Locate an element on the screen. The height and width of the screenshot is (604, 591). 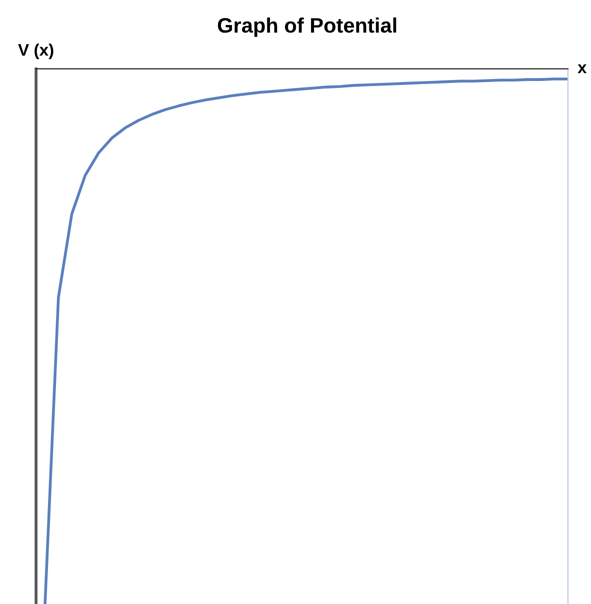
chart-title: Graph of Potential is located at coordinates (307, 27).